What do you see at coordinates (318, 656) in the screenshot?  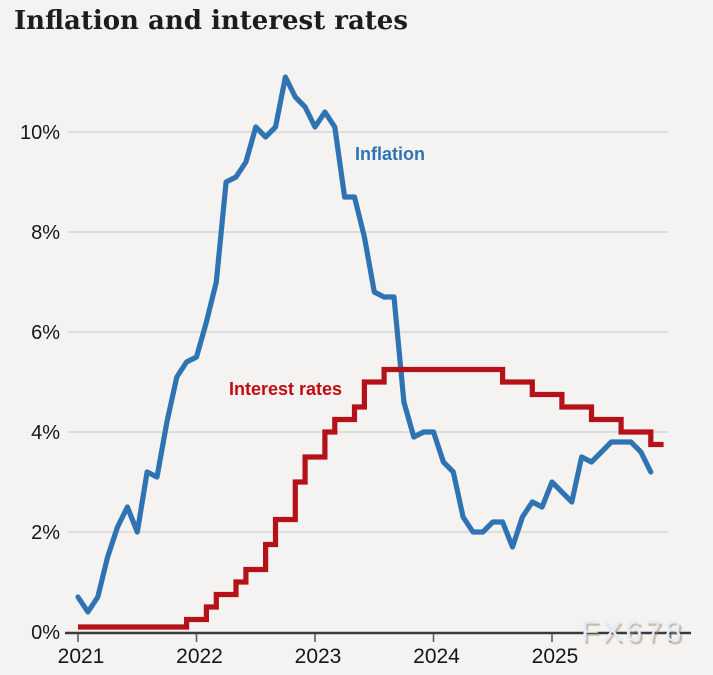 I see `x-tick-label: 2023` at bounding box center [318, 656].